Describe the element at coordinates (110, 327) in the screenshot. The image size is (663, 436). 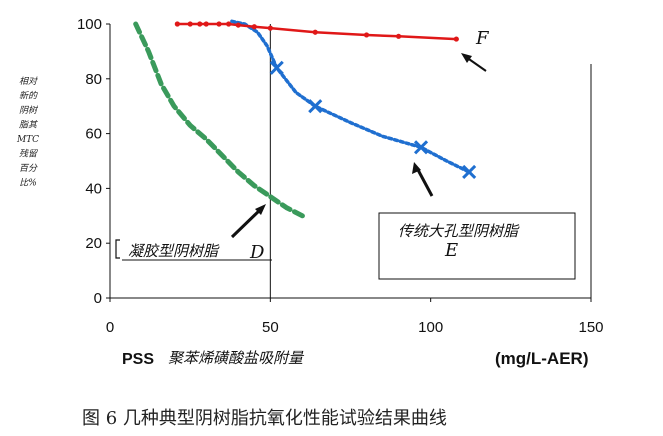
I see `x-tick-label: 0` at that location.